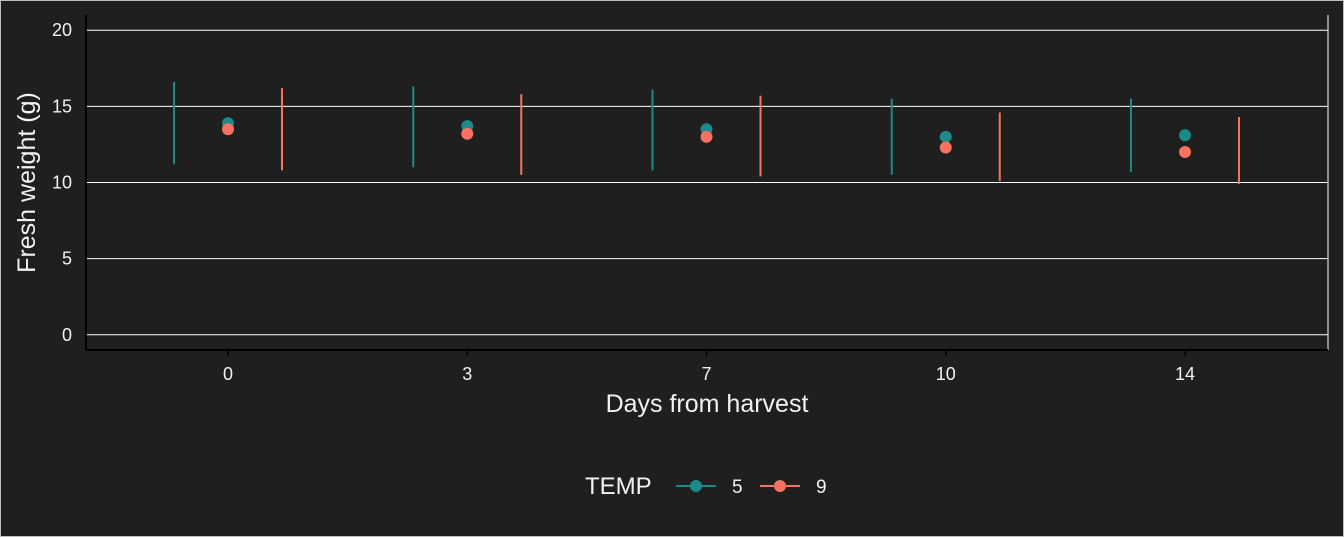 The image size is (1344, 537). What do you see at coordinates (946, 374) in the screenshot?
I see `x-tick-label: 10` at bounding box center [946, 374].